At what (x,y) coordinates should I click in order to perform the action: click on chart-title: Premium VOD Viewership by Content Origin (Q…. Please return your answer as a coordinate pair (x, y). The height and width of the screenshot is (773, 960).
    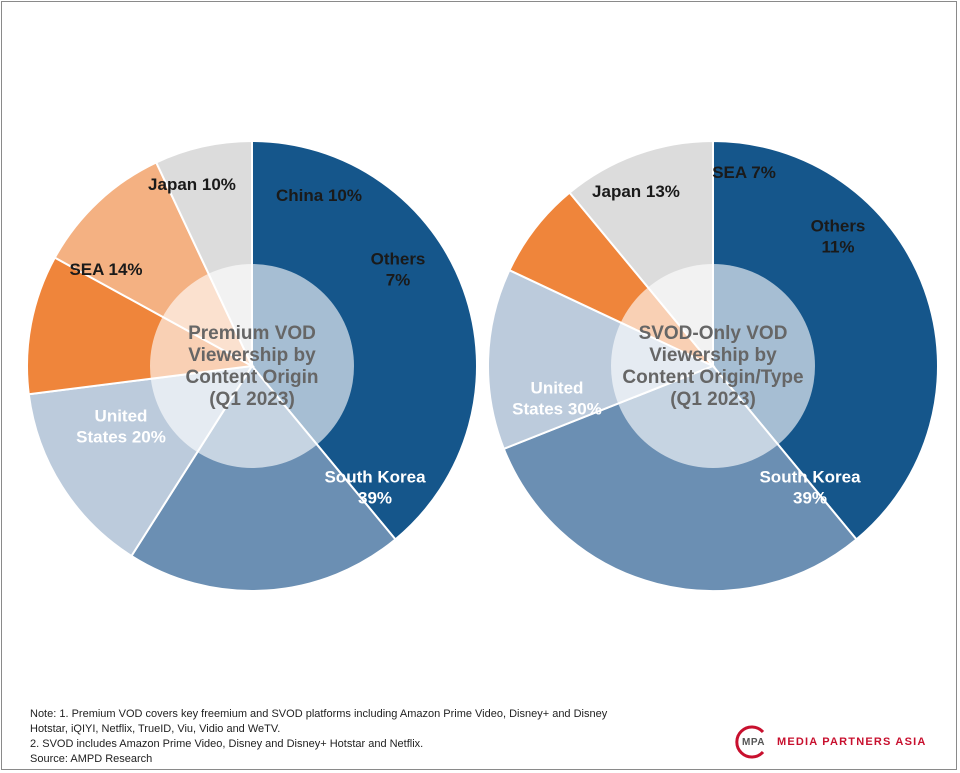
    Looking at the image, I should click on (252, 366).